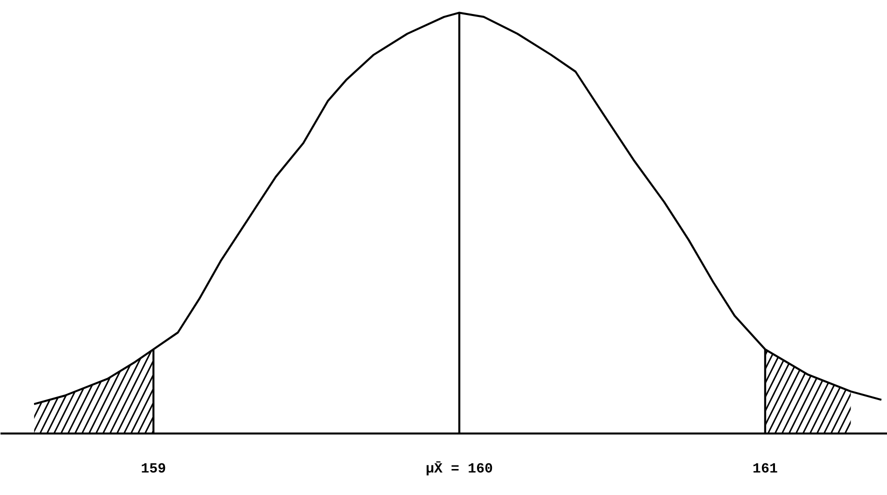 The image size is (887, 495). Describe the element at coordinates (153, 470) in the screenshot. I see `x-tick-label: 159` at that location.